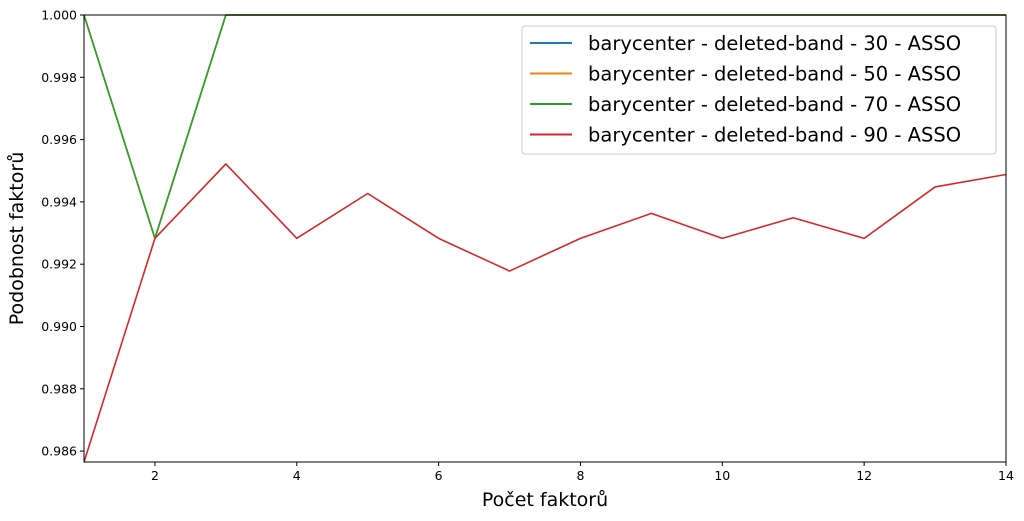  I want to click on y-axis: 0.986 0.988 0.990 0.992 0.994 0.996 0.998 1.000, so click(62, 233).